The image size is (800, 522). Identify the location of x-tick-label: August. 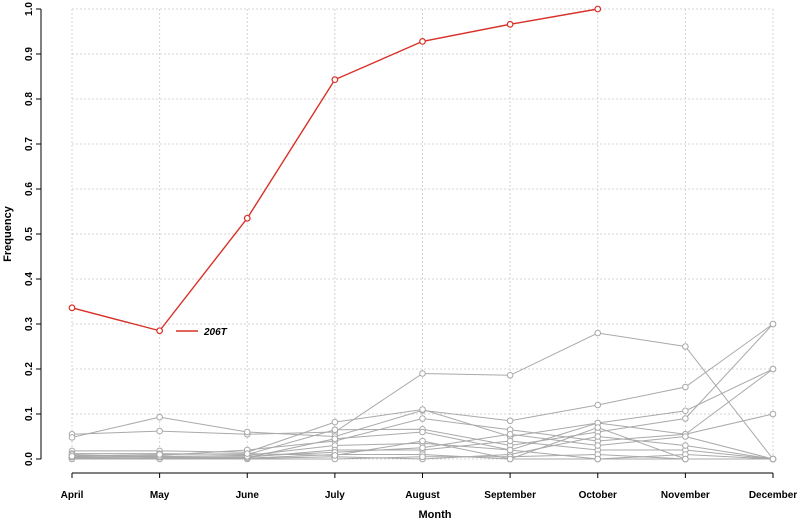
(422, 495).